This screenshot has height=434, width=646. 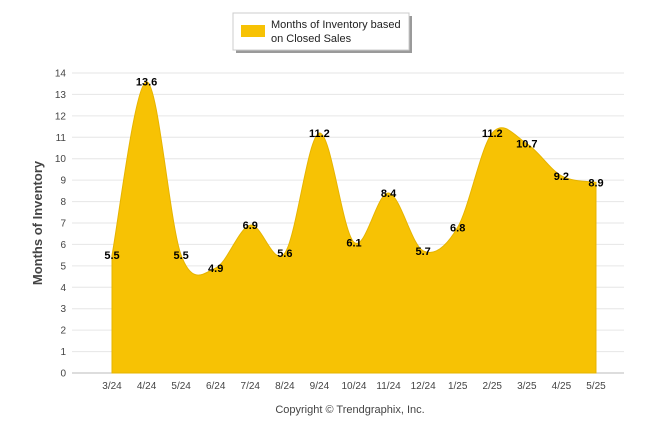 I want to click on x-tick-label: 3/24, so click(x=112, y=386).